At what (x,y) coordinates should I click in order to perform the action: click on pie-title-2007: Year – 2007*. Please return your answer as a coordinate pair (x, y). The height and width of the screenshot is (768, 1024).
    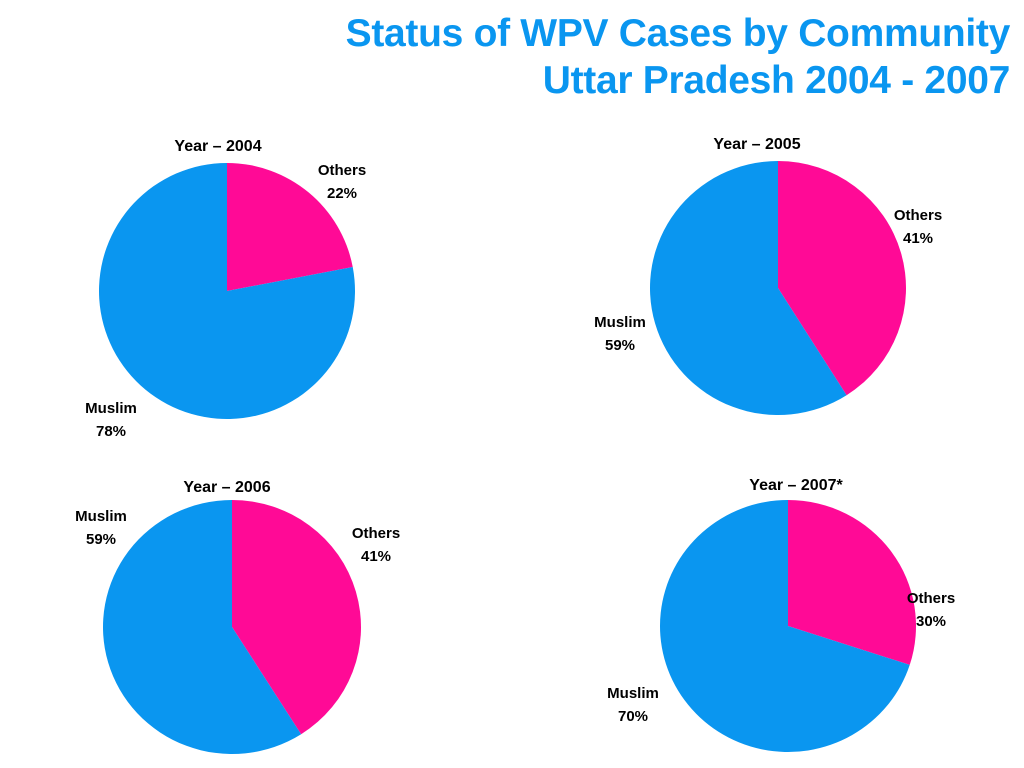
    Looking at the image, I should click on (796, 485).